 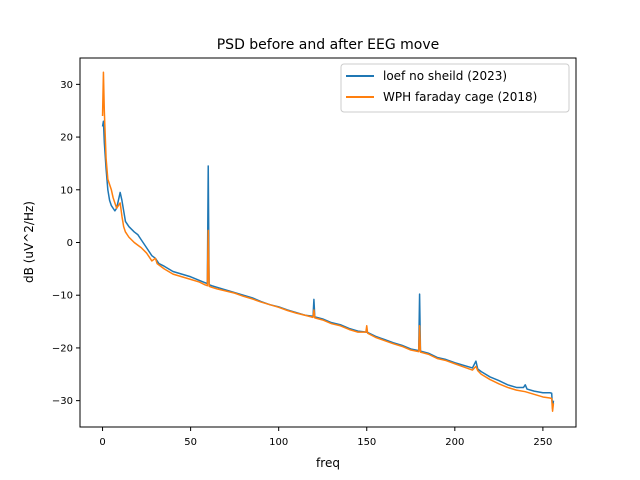 What do you see at coordinates (328, 463) in the screenshot?
I see `x-axis-label: freq` at bounding box center [328, 463].